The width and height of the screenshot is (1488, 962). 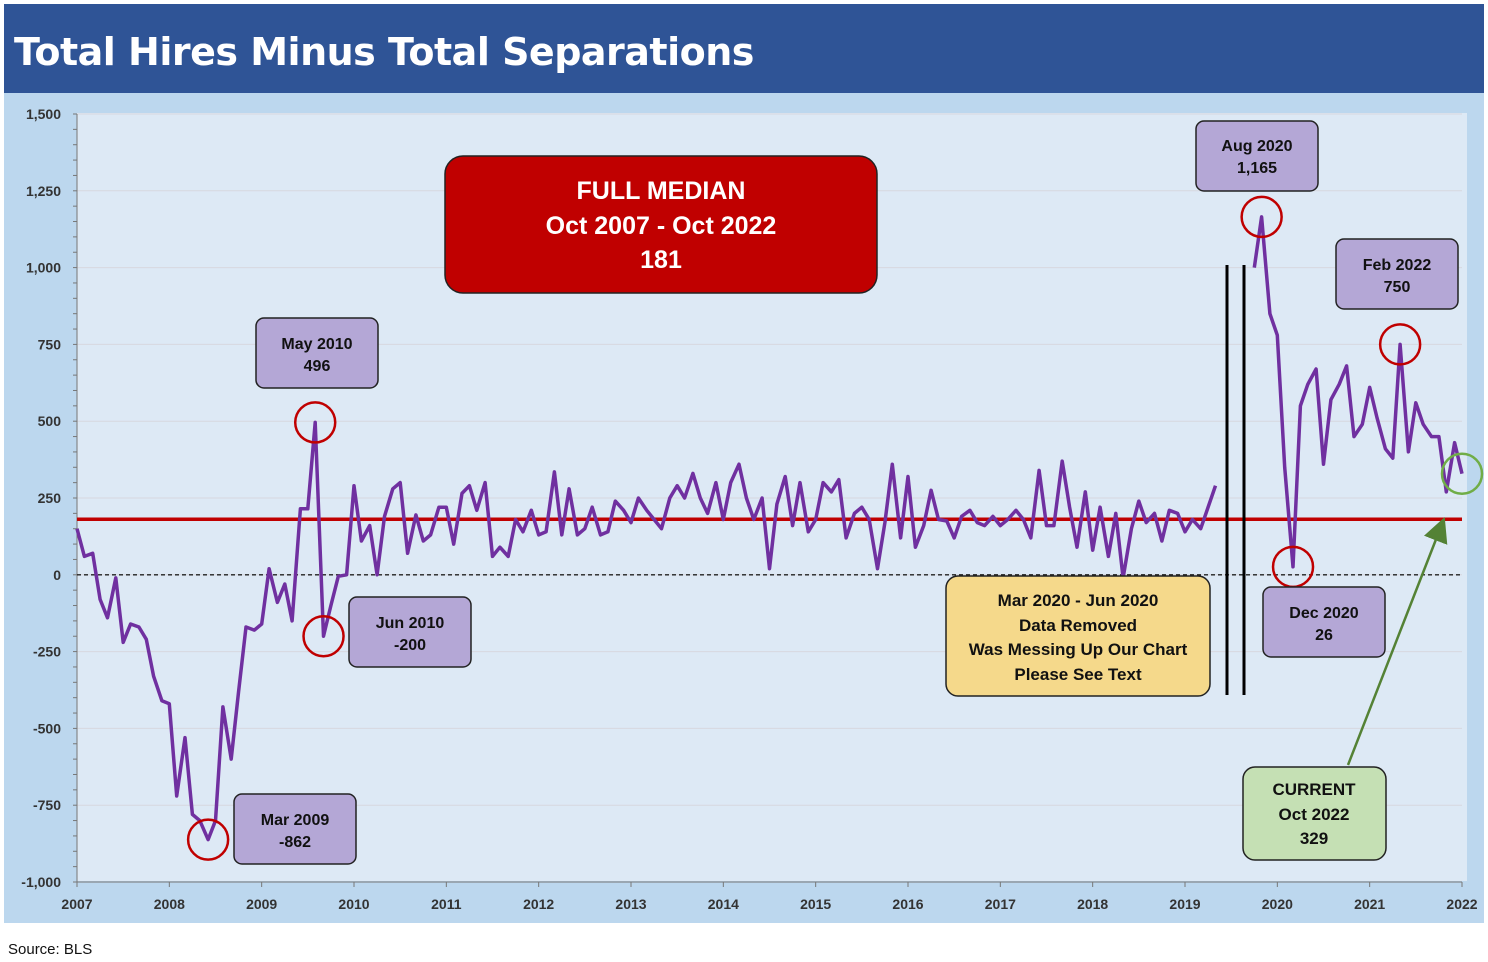 I want to click on callout-jun2010: Jun 2010 -200, so click(x=410, y=632).